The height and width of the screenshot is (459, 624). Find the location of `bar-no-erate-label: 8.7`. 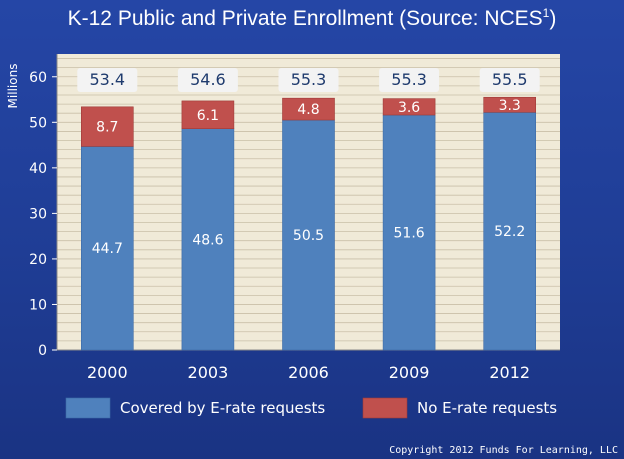

bar-no-erate-label: 8.7 is located at coordinates (107, 128).